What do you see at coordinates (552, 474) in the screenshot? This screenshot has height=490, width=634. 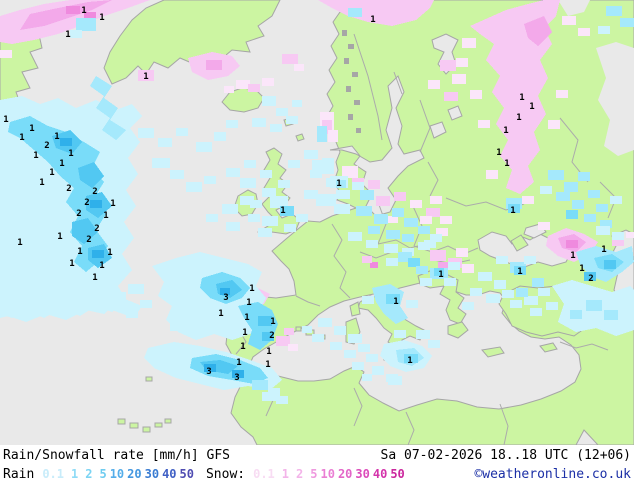 I see `copyright-text: ©weatheronline.co.uk` at bounding box center [552, 474].